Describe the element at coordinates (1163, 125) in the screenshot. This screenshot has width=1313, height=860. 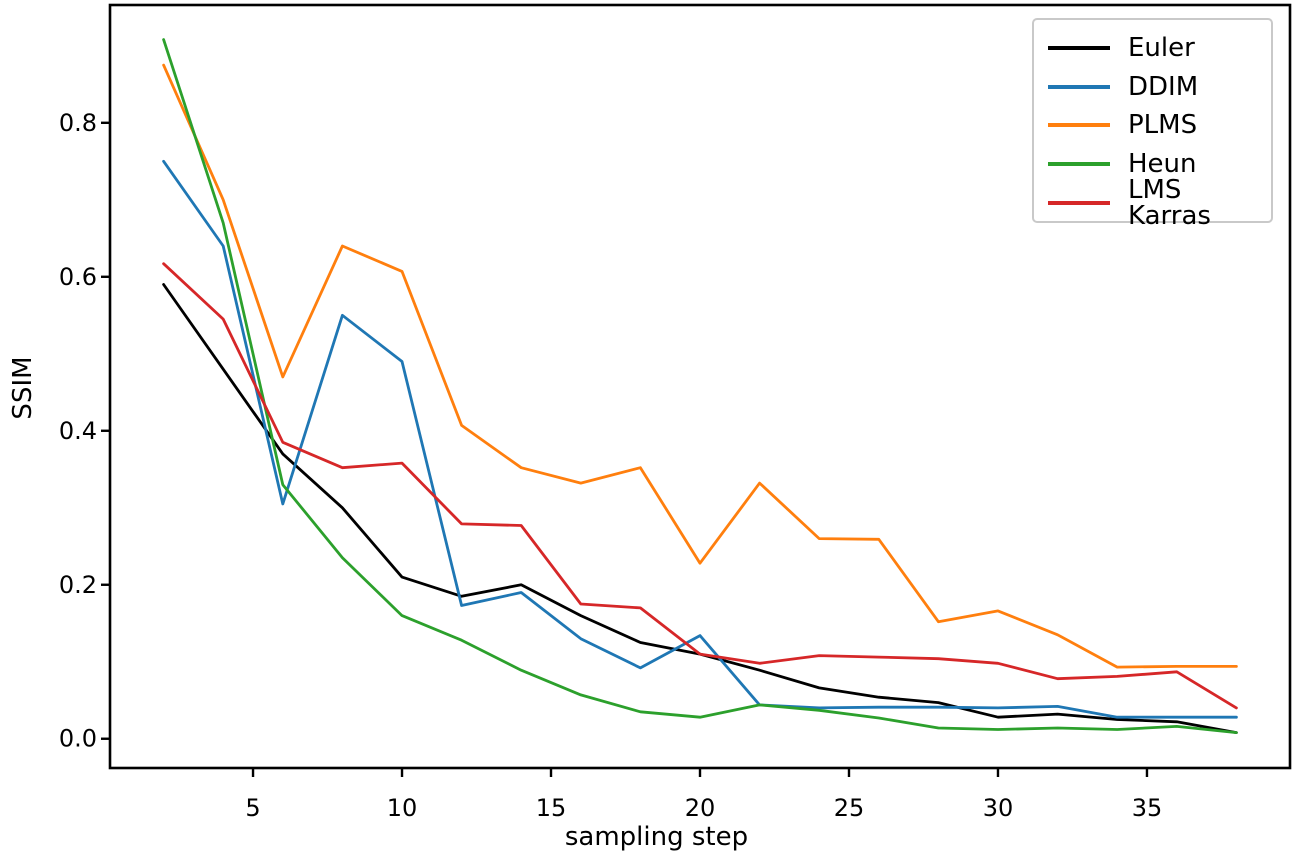
I see `legend-label: PLMS` at that location.